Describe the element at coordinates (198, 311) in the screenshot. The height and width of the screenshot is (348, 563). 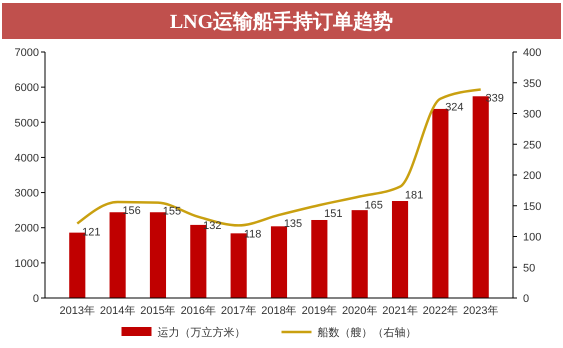
I see `x-tick-label: 2016年` at that location.